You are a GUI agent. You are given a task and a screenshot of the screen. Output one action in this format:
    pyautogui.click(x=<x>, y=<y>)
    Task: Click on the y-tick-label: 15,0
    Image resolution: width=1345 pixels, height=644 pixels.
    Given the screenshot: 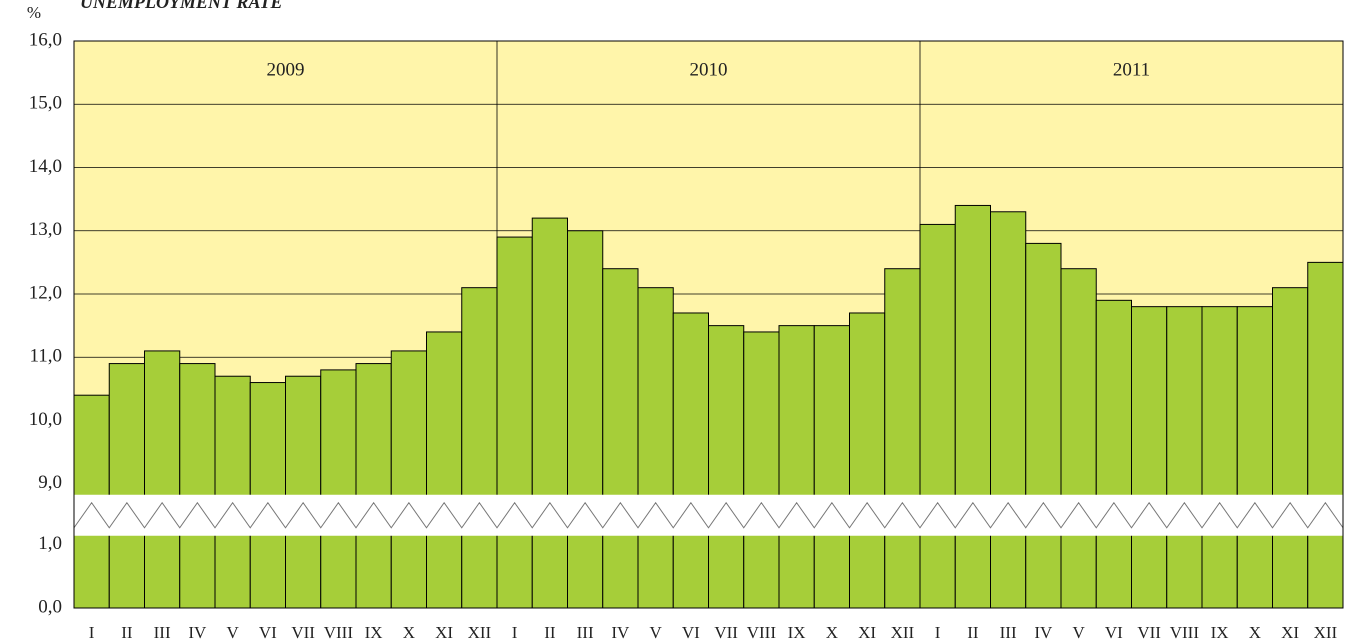 What is the action you would take?
    pyautogui.click(x=45, y=103)
    